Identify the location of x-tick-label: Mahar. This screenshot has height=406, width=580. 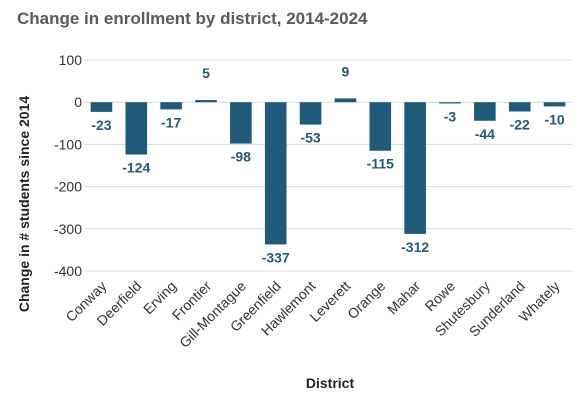
(404, 298).